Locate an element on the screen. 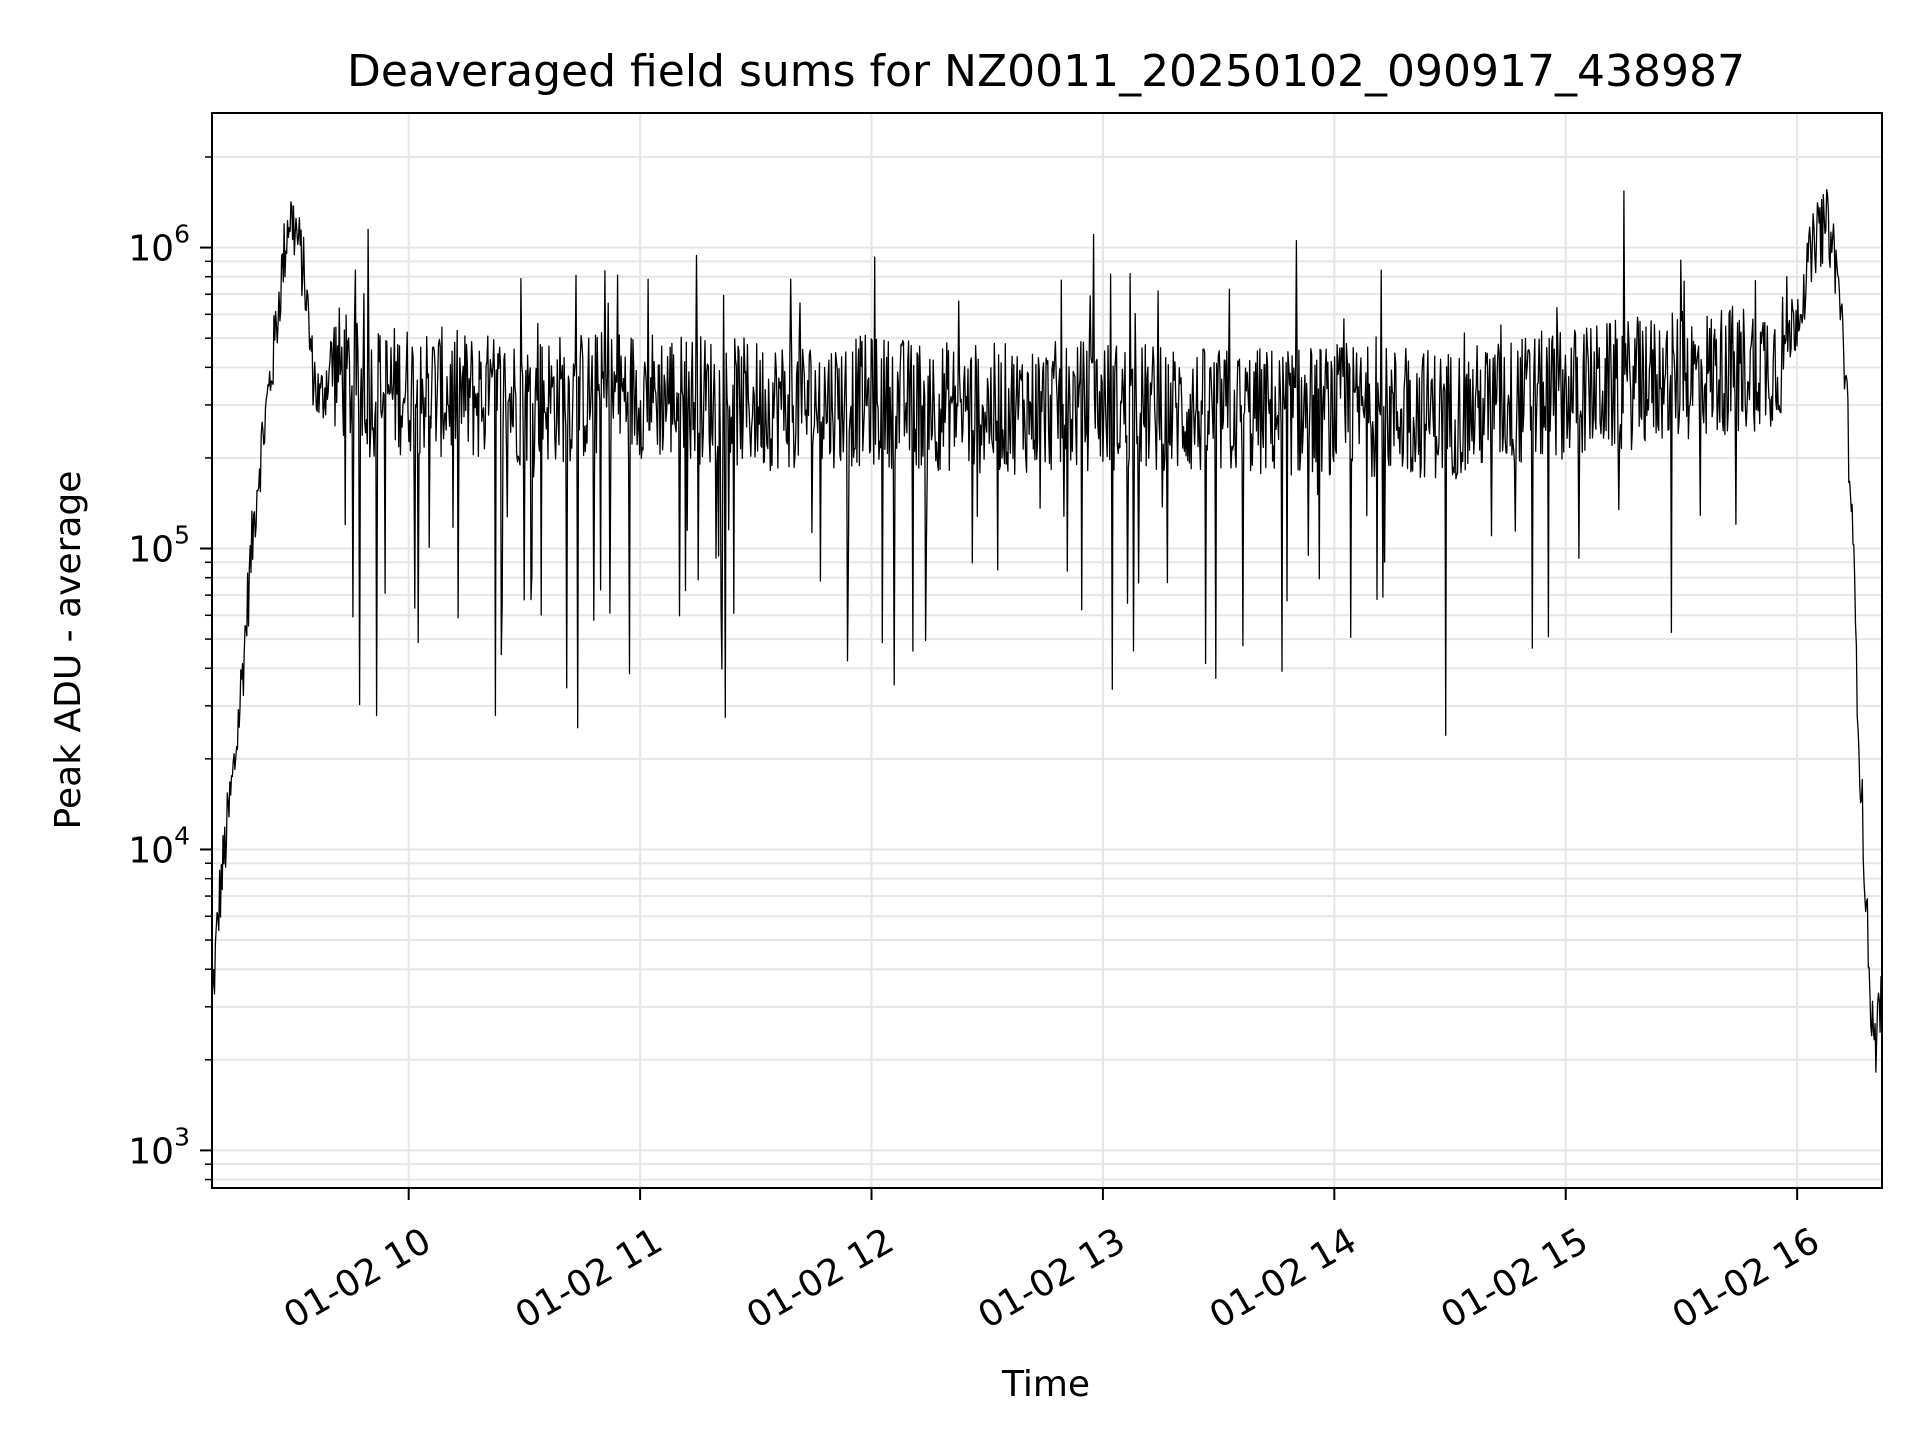 This screenshot has height=1440, width=1920. x-tick-label: 01-02 15 is located at coordinates (1514, 1278).